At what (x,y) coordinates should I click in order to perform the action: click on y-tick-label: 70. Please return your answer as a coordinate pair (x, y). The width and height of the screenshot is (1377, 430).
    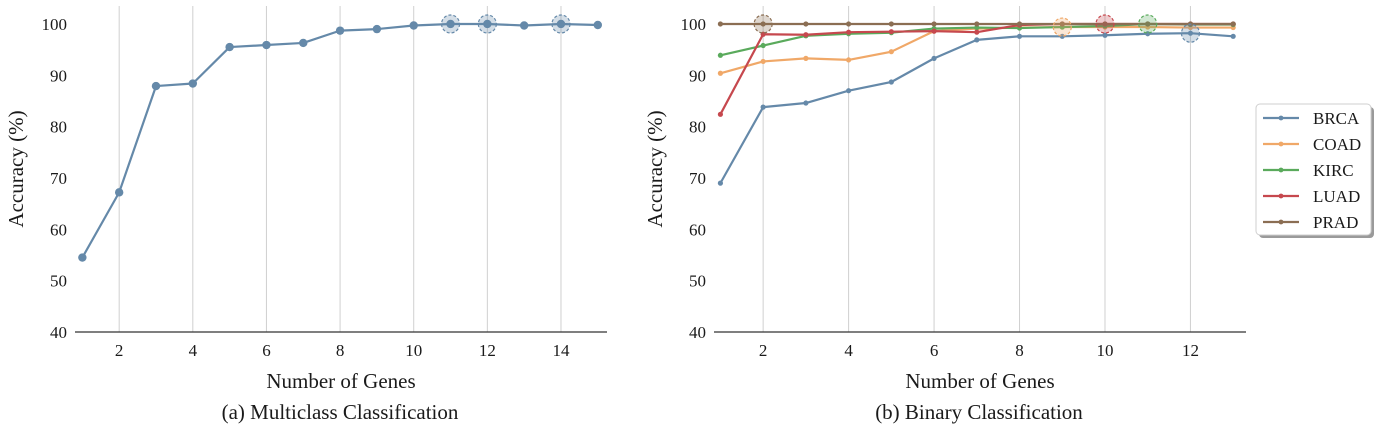
    Looking at the image, I should click on (58, 178).